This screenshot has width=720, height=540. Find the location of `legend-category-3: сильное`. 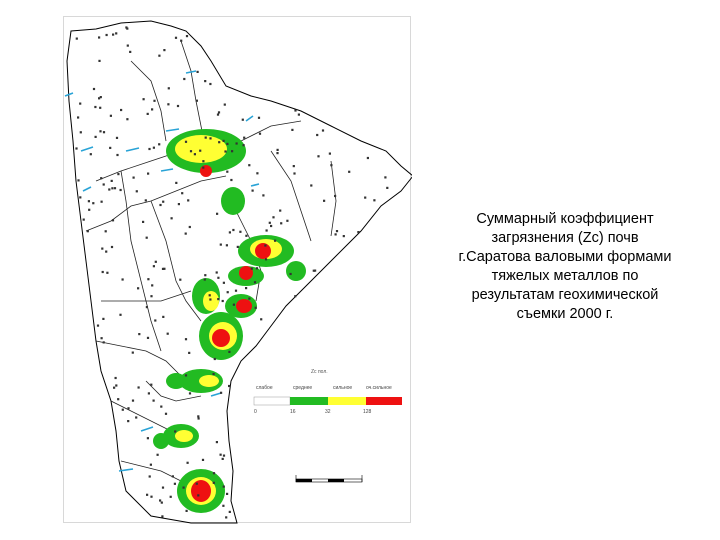

legend-category-3: сильное is located at coordinates (342, 388).